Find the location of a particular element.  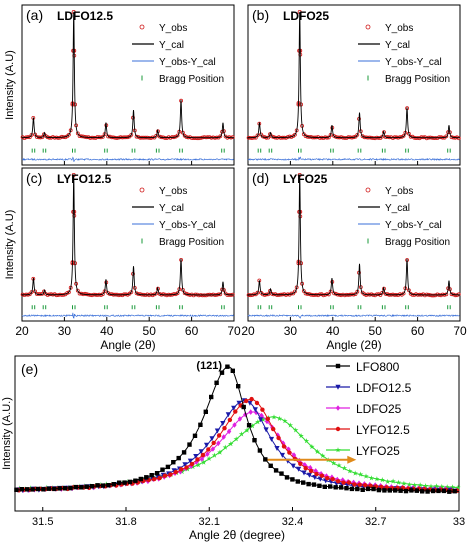

y-axis-label: Intensity (A.U.) is located at coordinates (7, 433).